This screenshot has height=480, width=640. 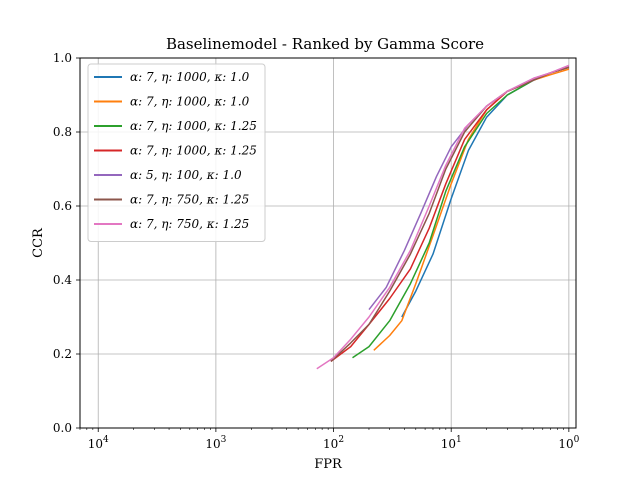 What do you see at coordinates (62, 354) in the screenshot?
I see `y-tick-label: 0.2` at bounding box center [62, 354].